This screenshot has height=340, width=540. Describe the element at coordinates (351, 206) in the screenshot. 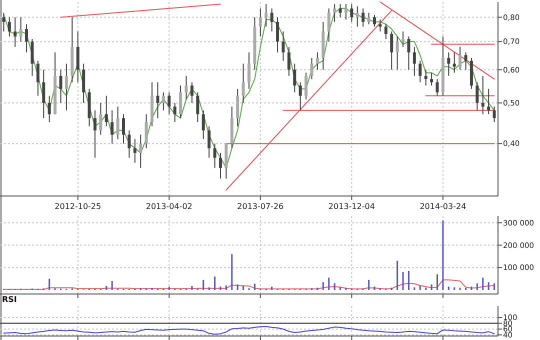

I see `x-tick-label: 2013-12-04` at that location.